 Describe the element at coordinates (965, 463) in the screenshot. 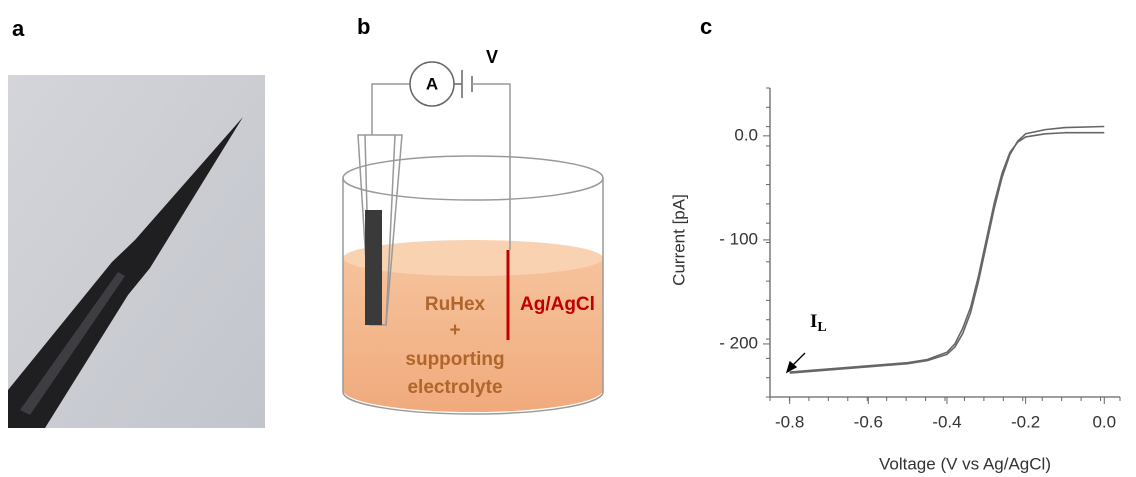

I see `x-axis-label: Voltage (V vs Ag/AgCl)` at that location.